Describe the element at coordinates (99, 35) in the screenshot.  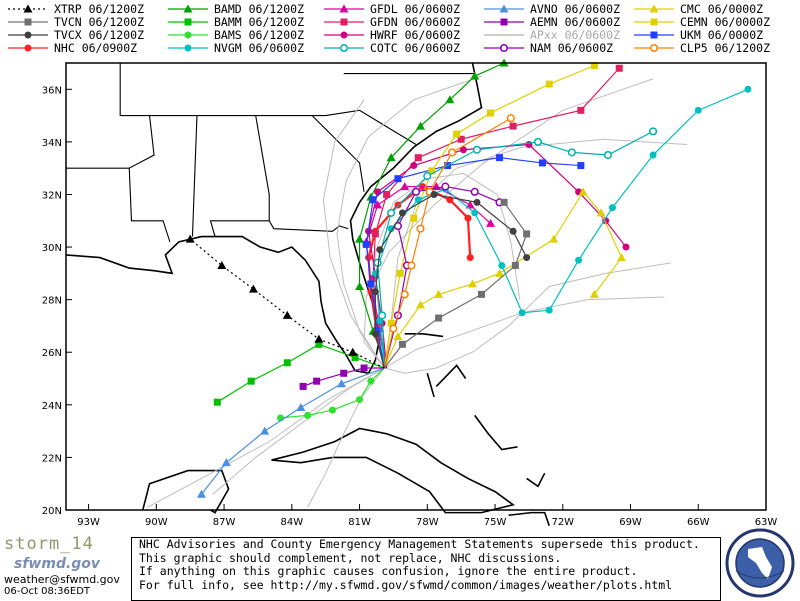
I see `legend-label: TVCX 06/1200Z` at that location.